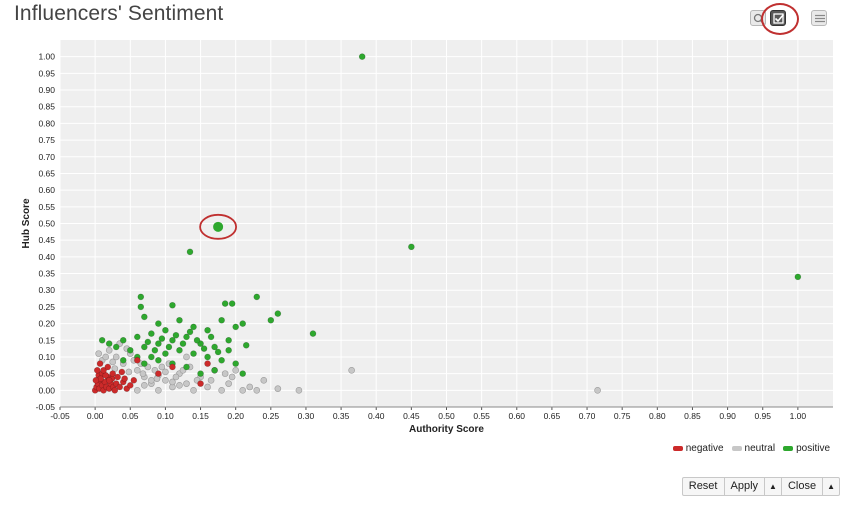  What do you see at coordinates (704, 486) in the screenshot?
I see `reset-button: Reset` at bounding box center [704, 486].